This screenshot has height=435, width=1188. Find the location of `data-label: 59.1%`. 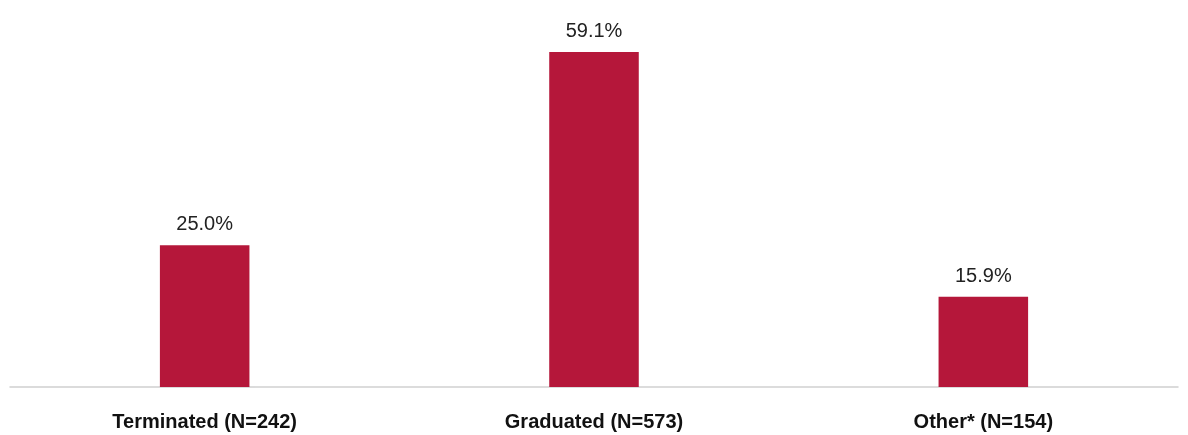

data-label: 59.1% is located at coordinates (594, 30).